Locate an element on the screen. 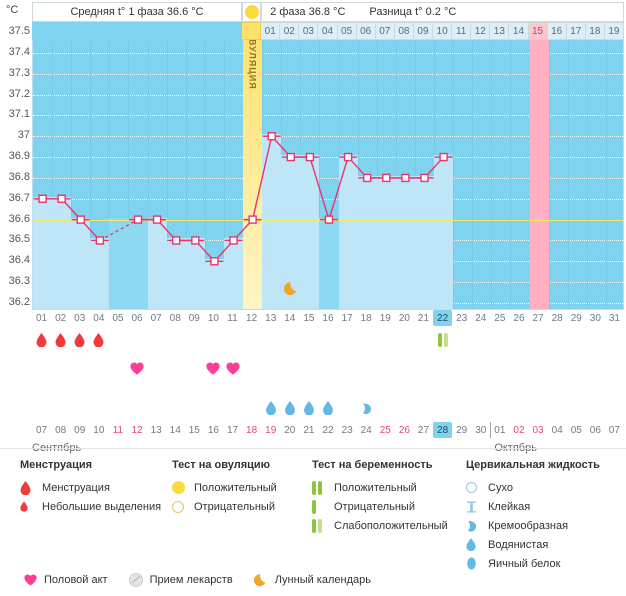  phase-day-cell: 16 is located at coordinates (557, 31).